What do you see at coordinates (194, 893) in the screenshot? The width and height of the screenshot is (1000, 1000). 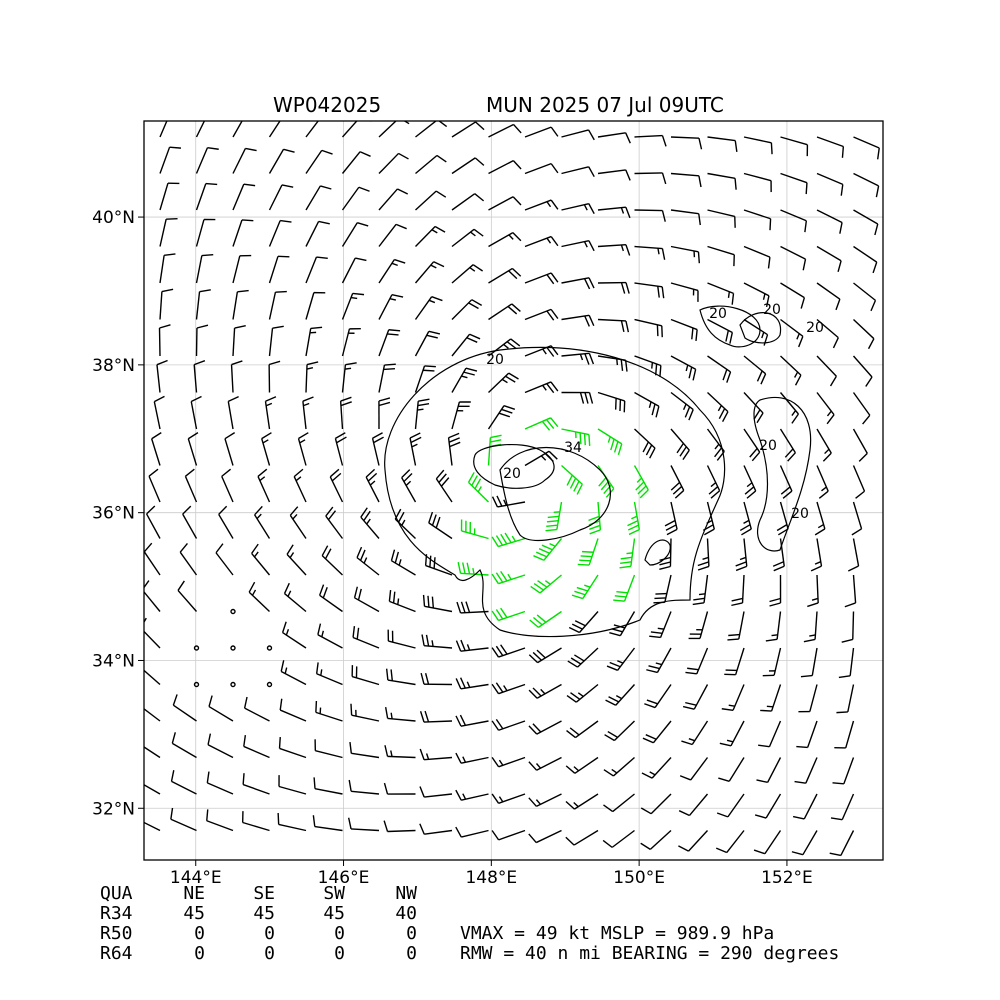 I see `table-header-ne: NE` at bounding box center [194, 893].